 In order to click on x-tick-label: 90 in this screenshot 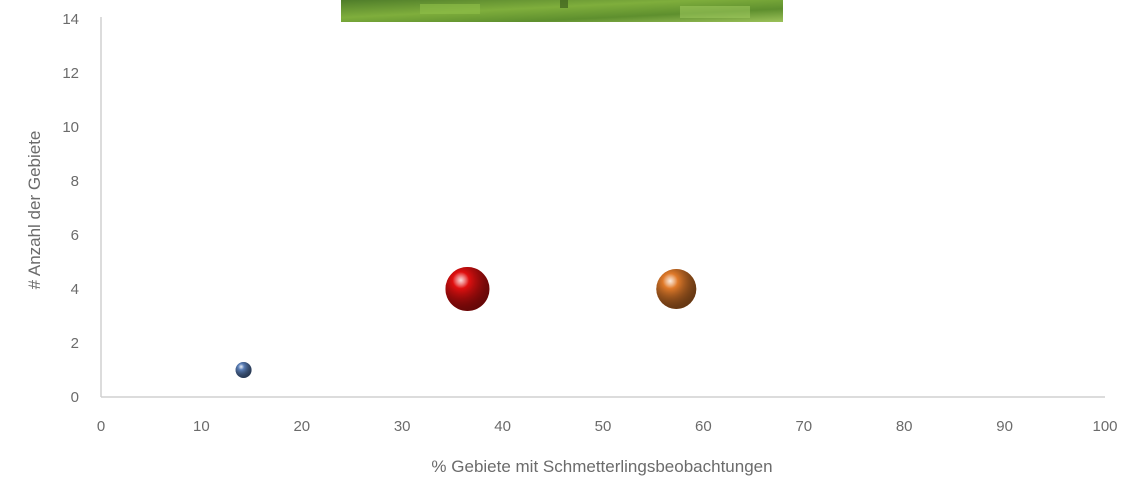, I will do `click(1004, 426)`.